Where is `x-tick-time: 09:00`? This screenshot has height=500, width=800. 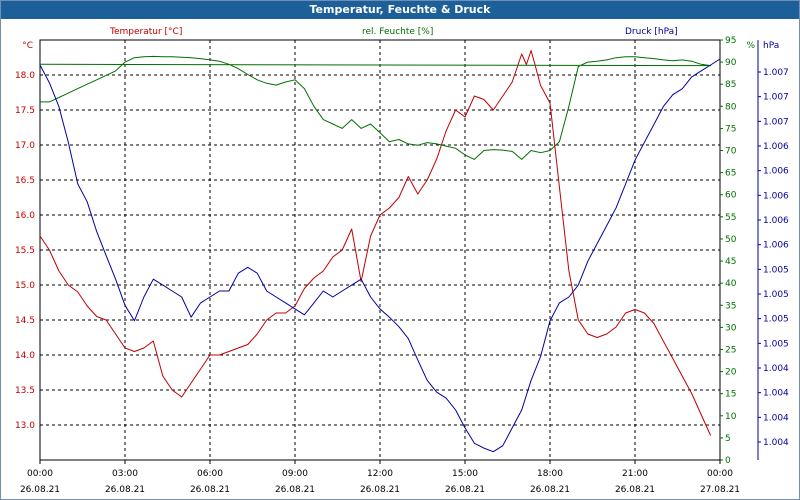
x-tick-time: 09:00 is located at coordinates (295, 474).